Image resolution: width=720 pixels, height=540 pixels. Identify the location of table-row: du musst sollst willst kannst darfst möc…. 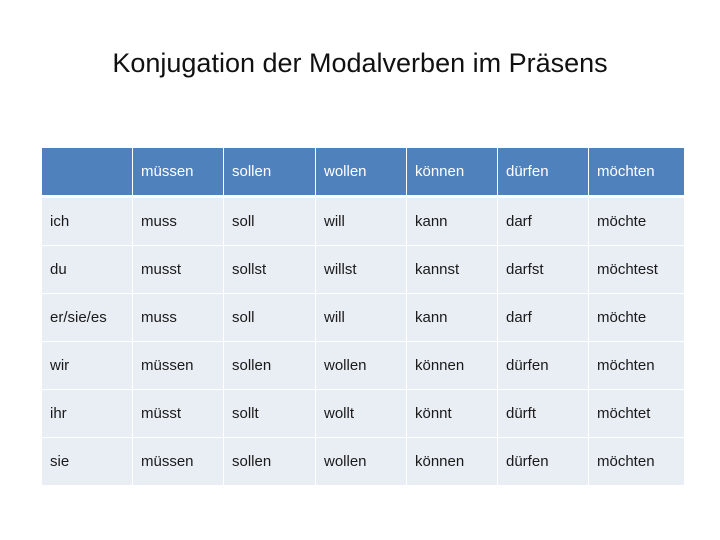
(363, 270).